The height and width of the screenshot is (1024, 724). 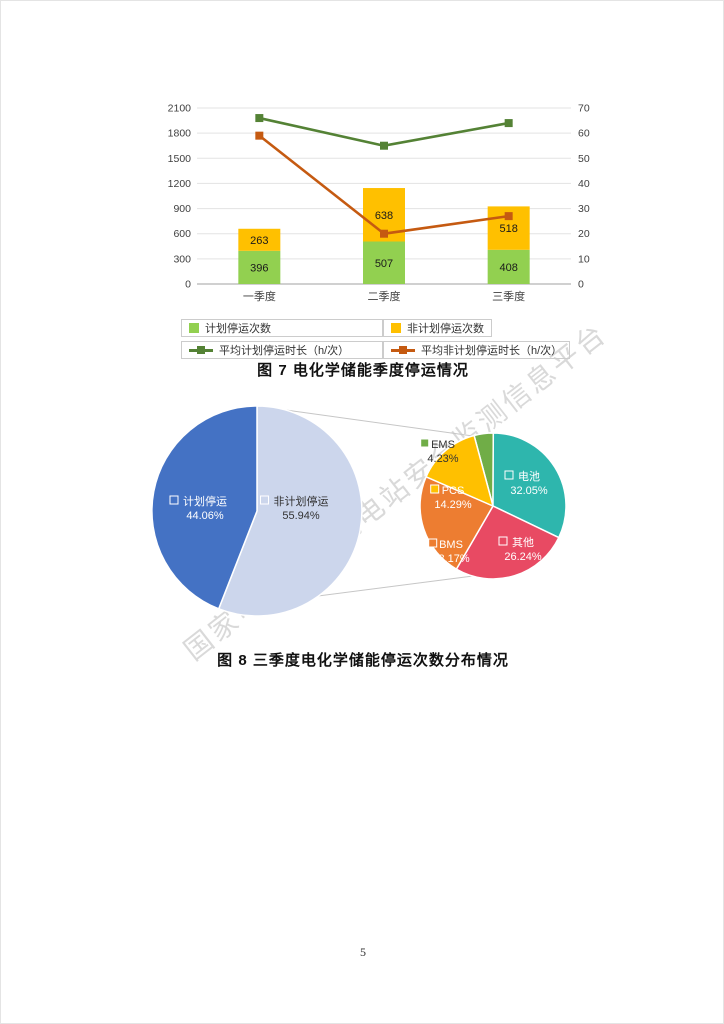 I want to click on svg-text: 计划停运, so click(x=205, y=501).